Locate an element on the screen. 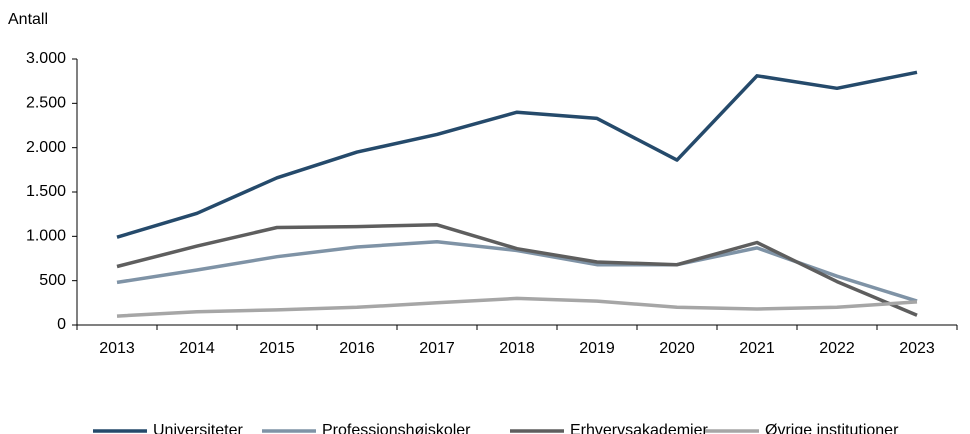 This screenshot has width=970, height=434. x-tick-label: 2019 is located at coordinates (597, 348).